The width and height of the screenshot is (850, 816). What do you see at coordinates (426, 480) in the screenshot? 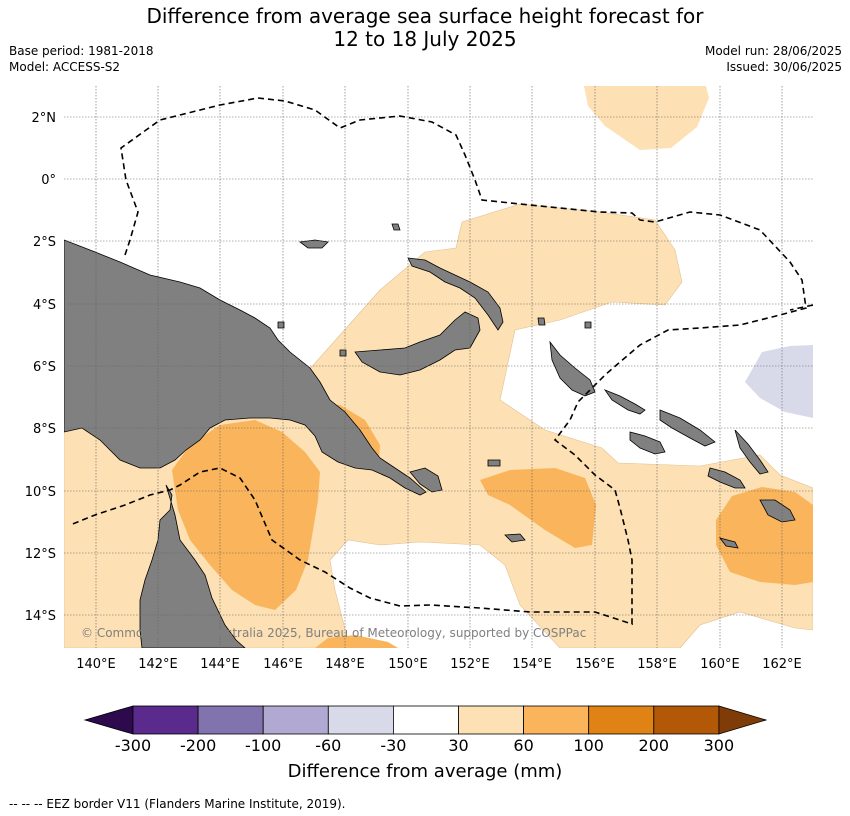
I see `goodenough-island` at bounding box center [426, 480].